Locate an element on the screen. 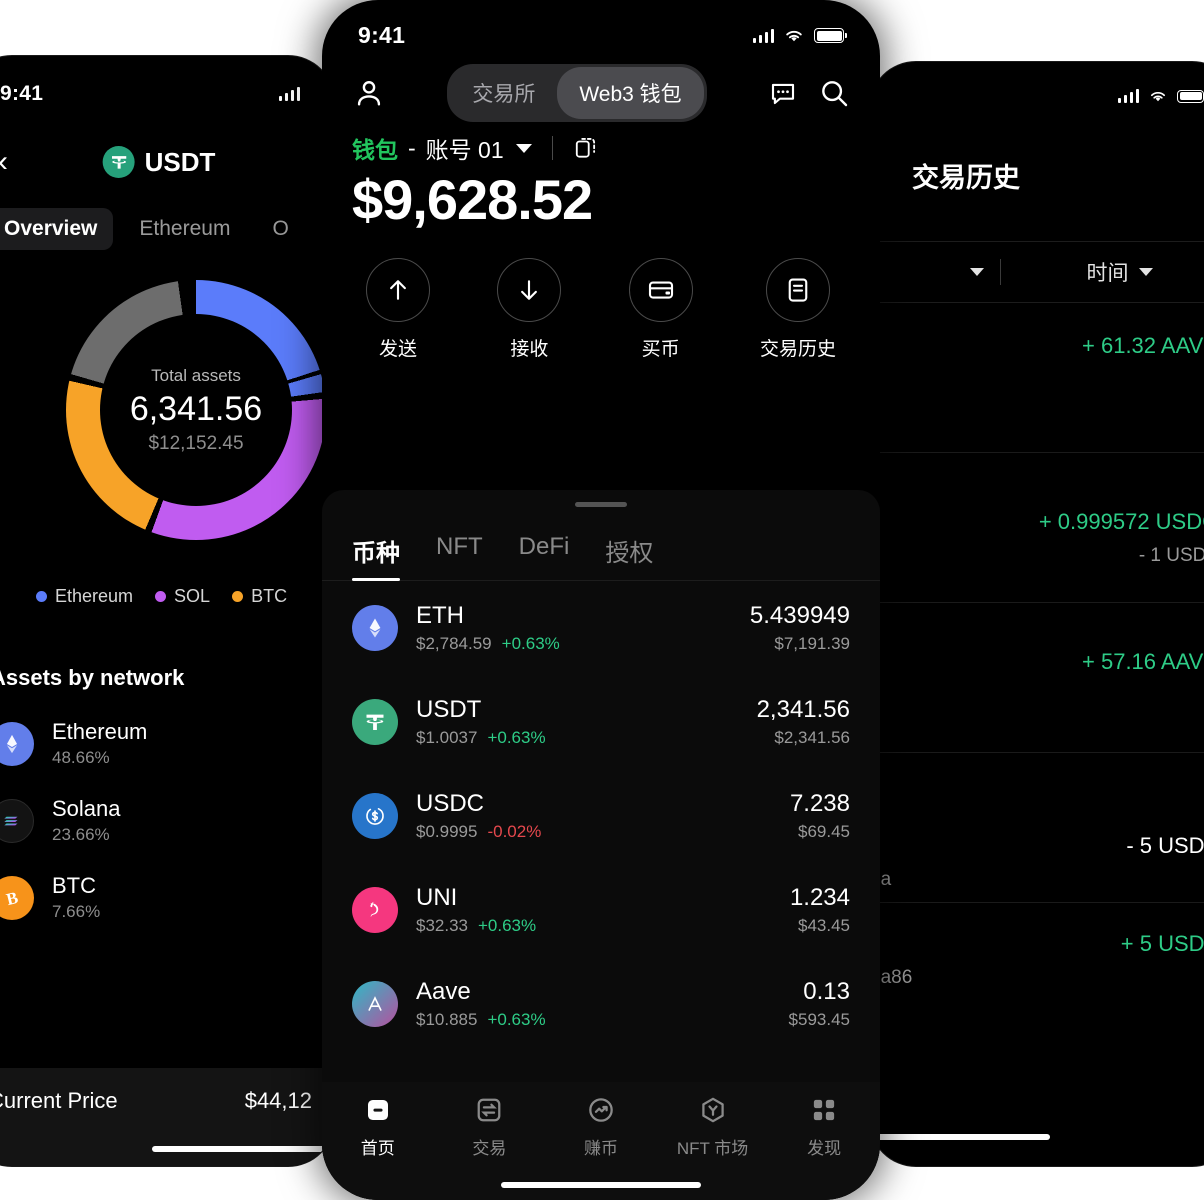 This screenshot has height=1200, width=1204. wallet-header: 交易所 Web3 钱包 is located at coordinates (601, 85).